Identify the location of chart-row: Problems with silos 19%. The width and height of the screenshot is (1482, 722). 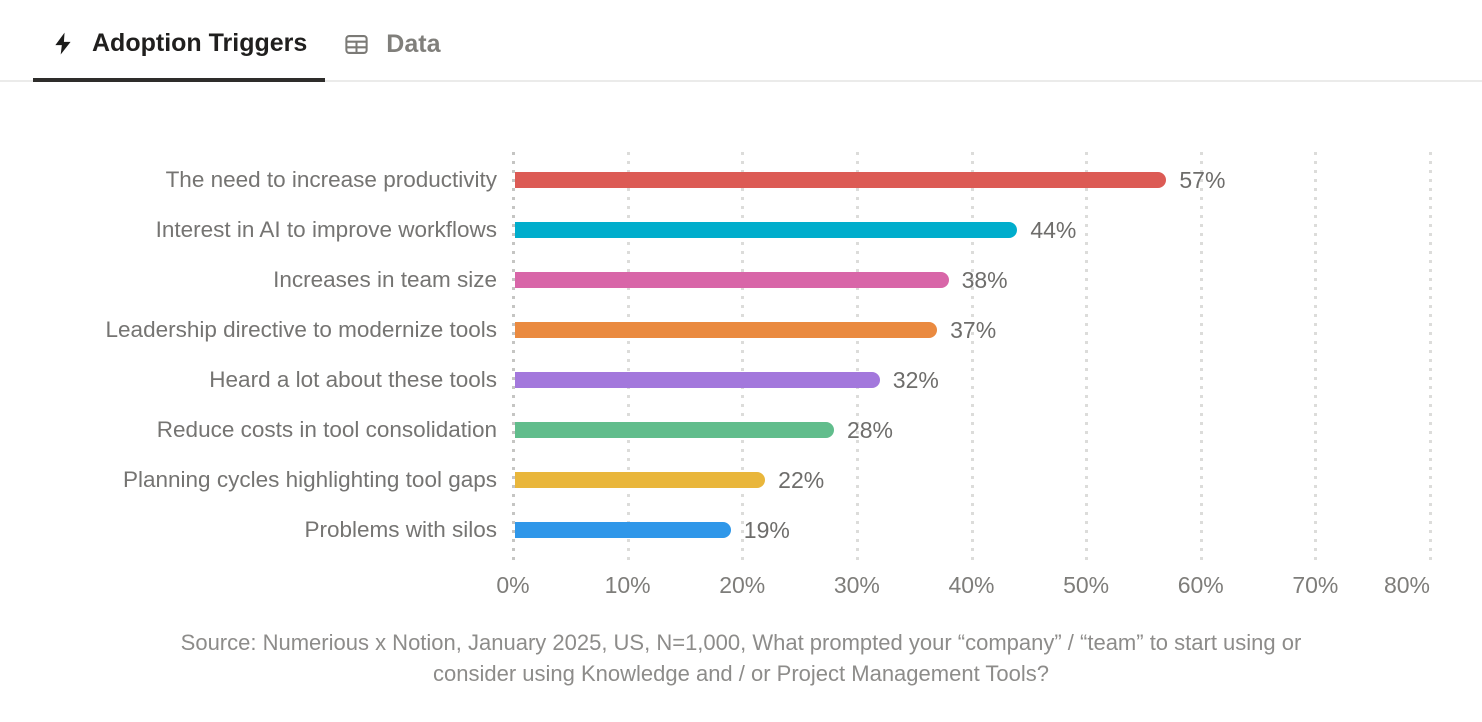
(741, 530).